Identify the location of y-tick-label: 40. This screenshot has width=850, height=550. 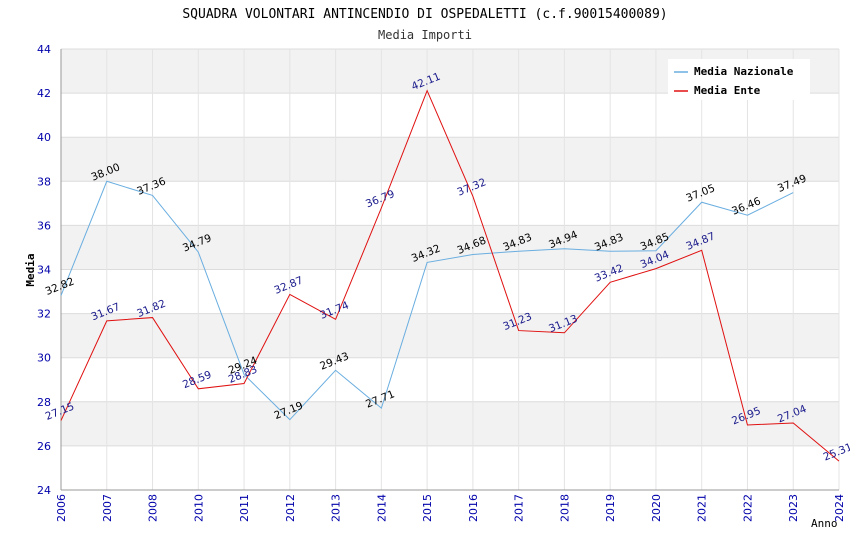
(44, 137).